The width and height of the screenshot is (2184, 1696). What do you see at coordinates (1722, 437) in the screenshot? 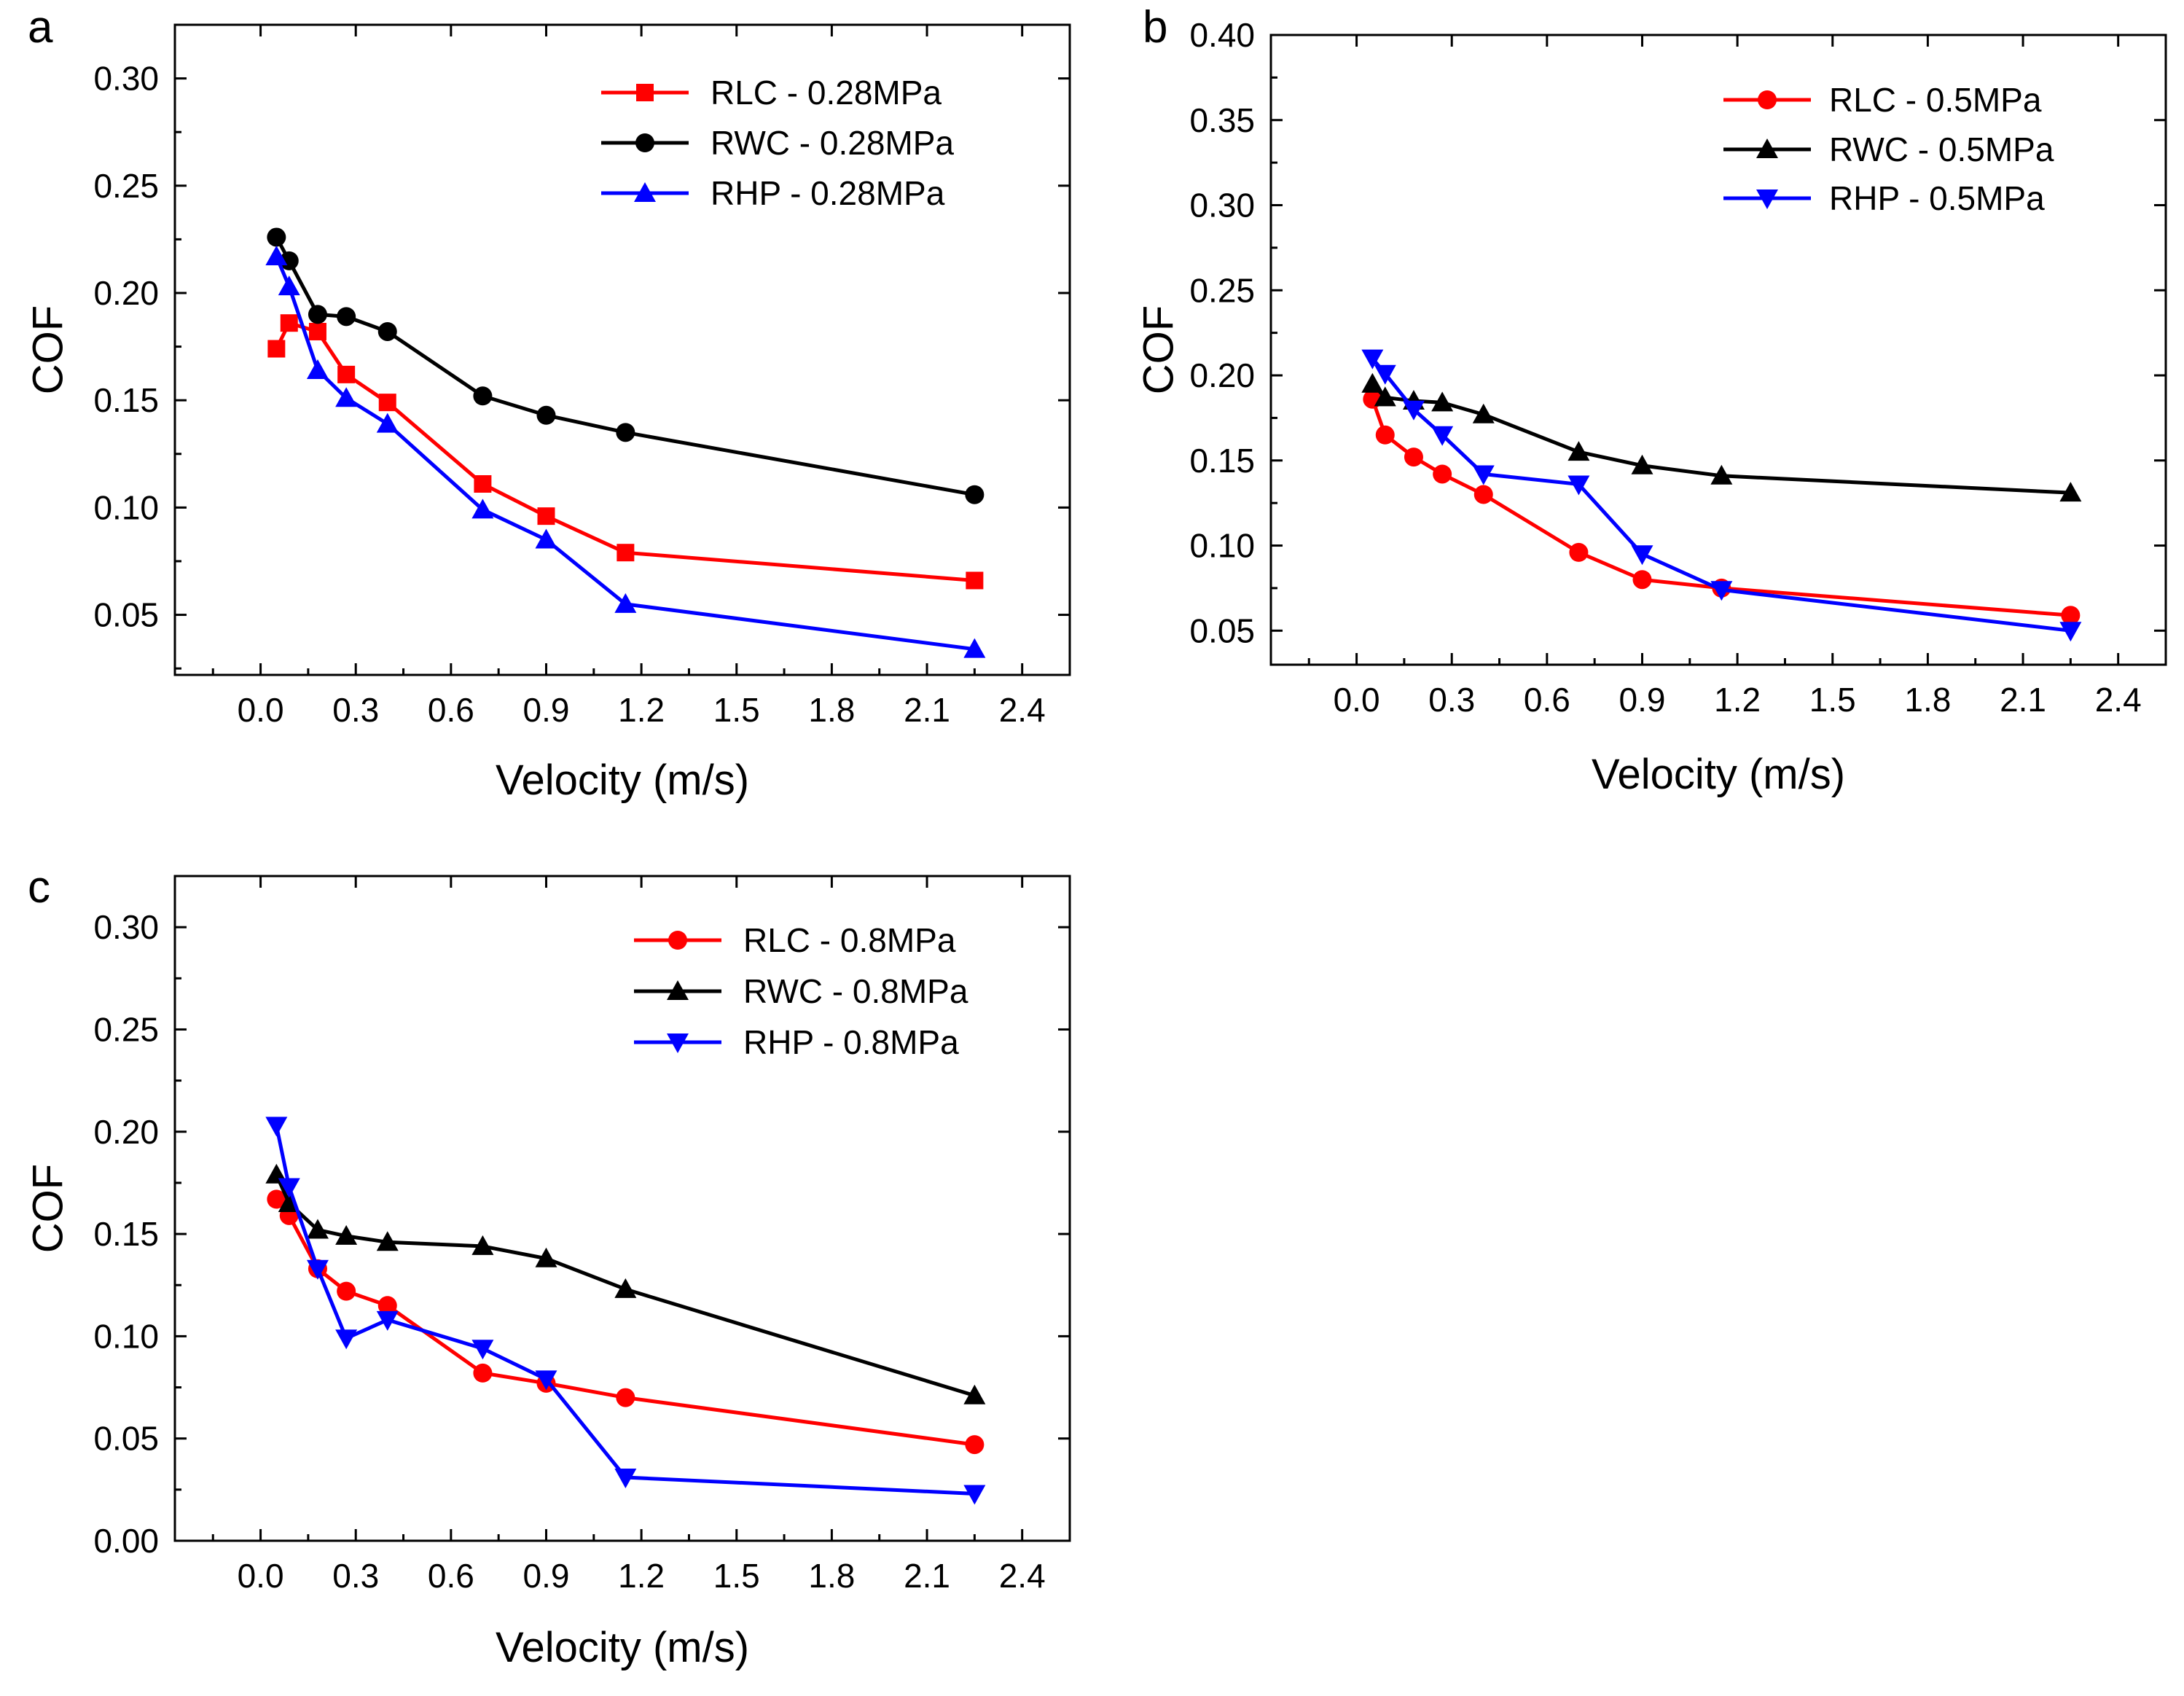
I see `series-rwc` at bounding box center [1722, 437].